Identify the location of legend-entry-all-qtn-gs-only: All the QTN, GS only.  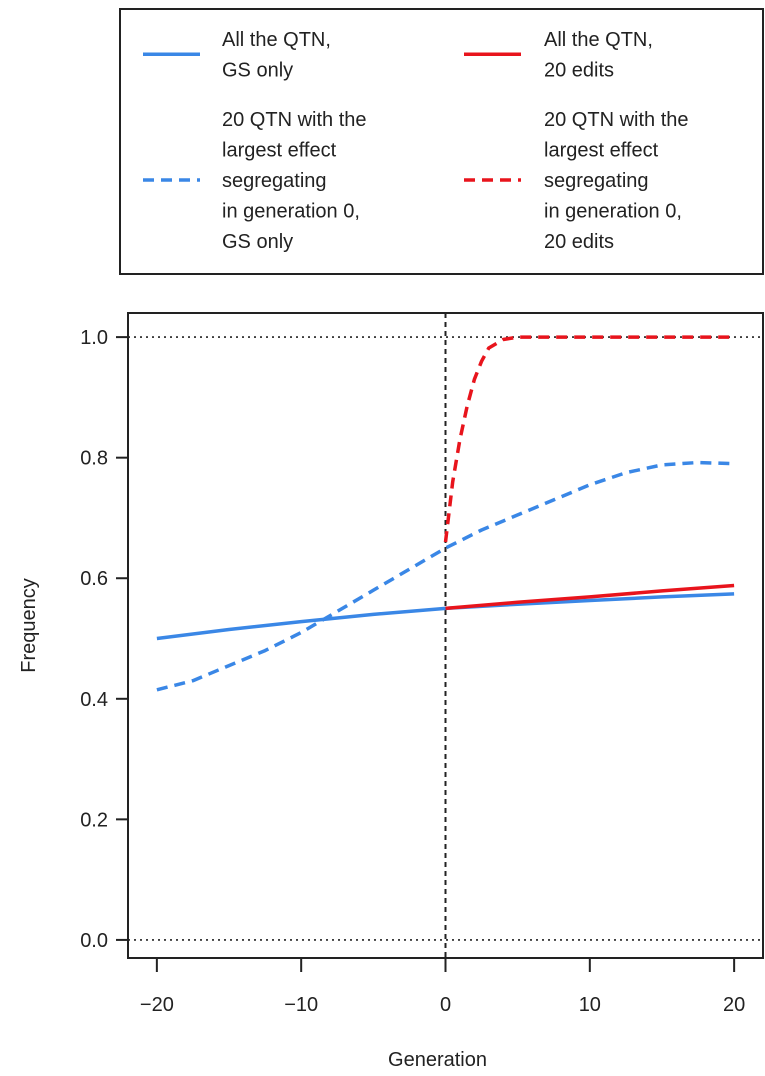
(237, 55).